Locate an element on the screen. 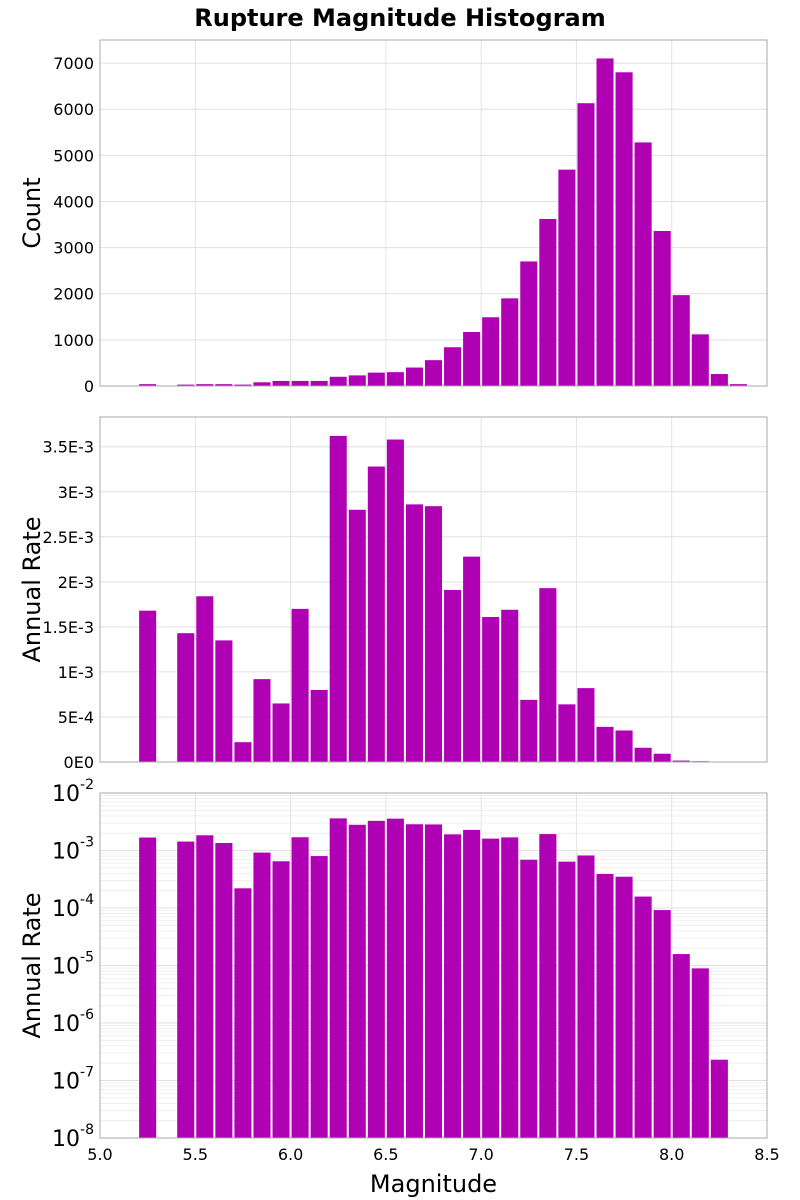 The image size is (800, 1200). bar-count-7.25 is located at coordinates (529, 323).